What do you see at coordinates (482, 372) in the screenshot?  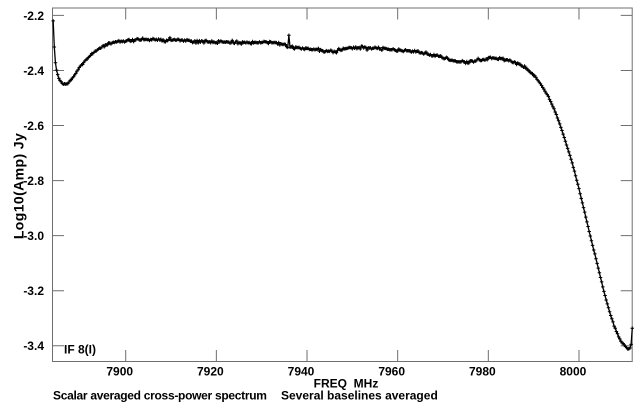 I see `x-tick-label: 7980` at bounding box center [482, 372].